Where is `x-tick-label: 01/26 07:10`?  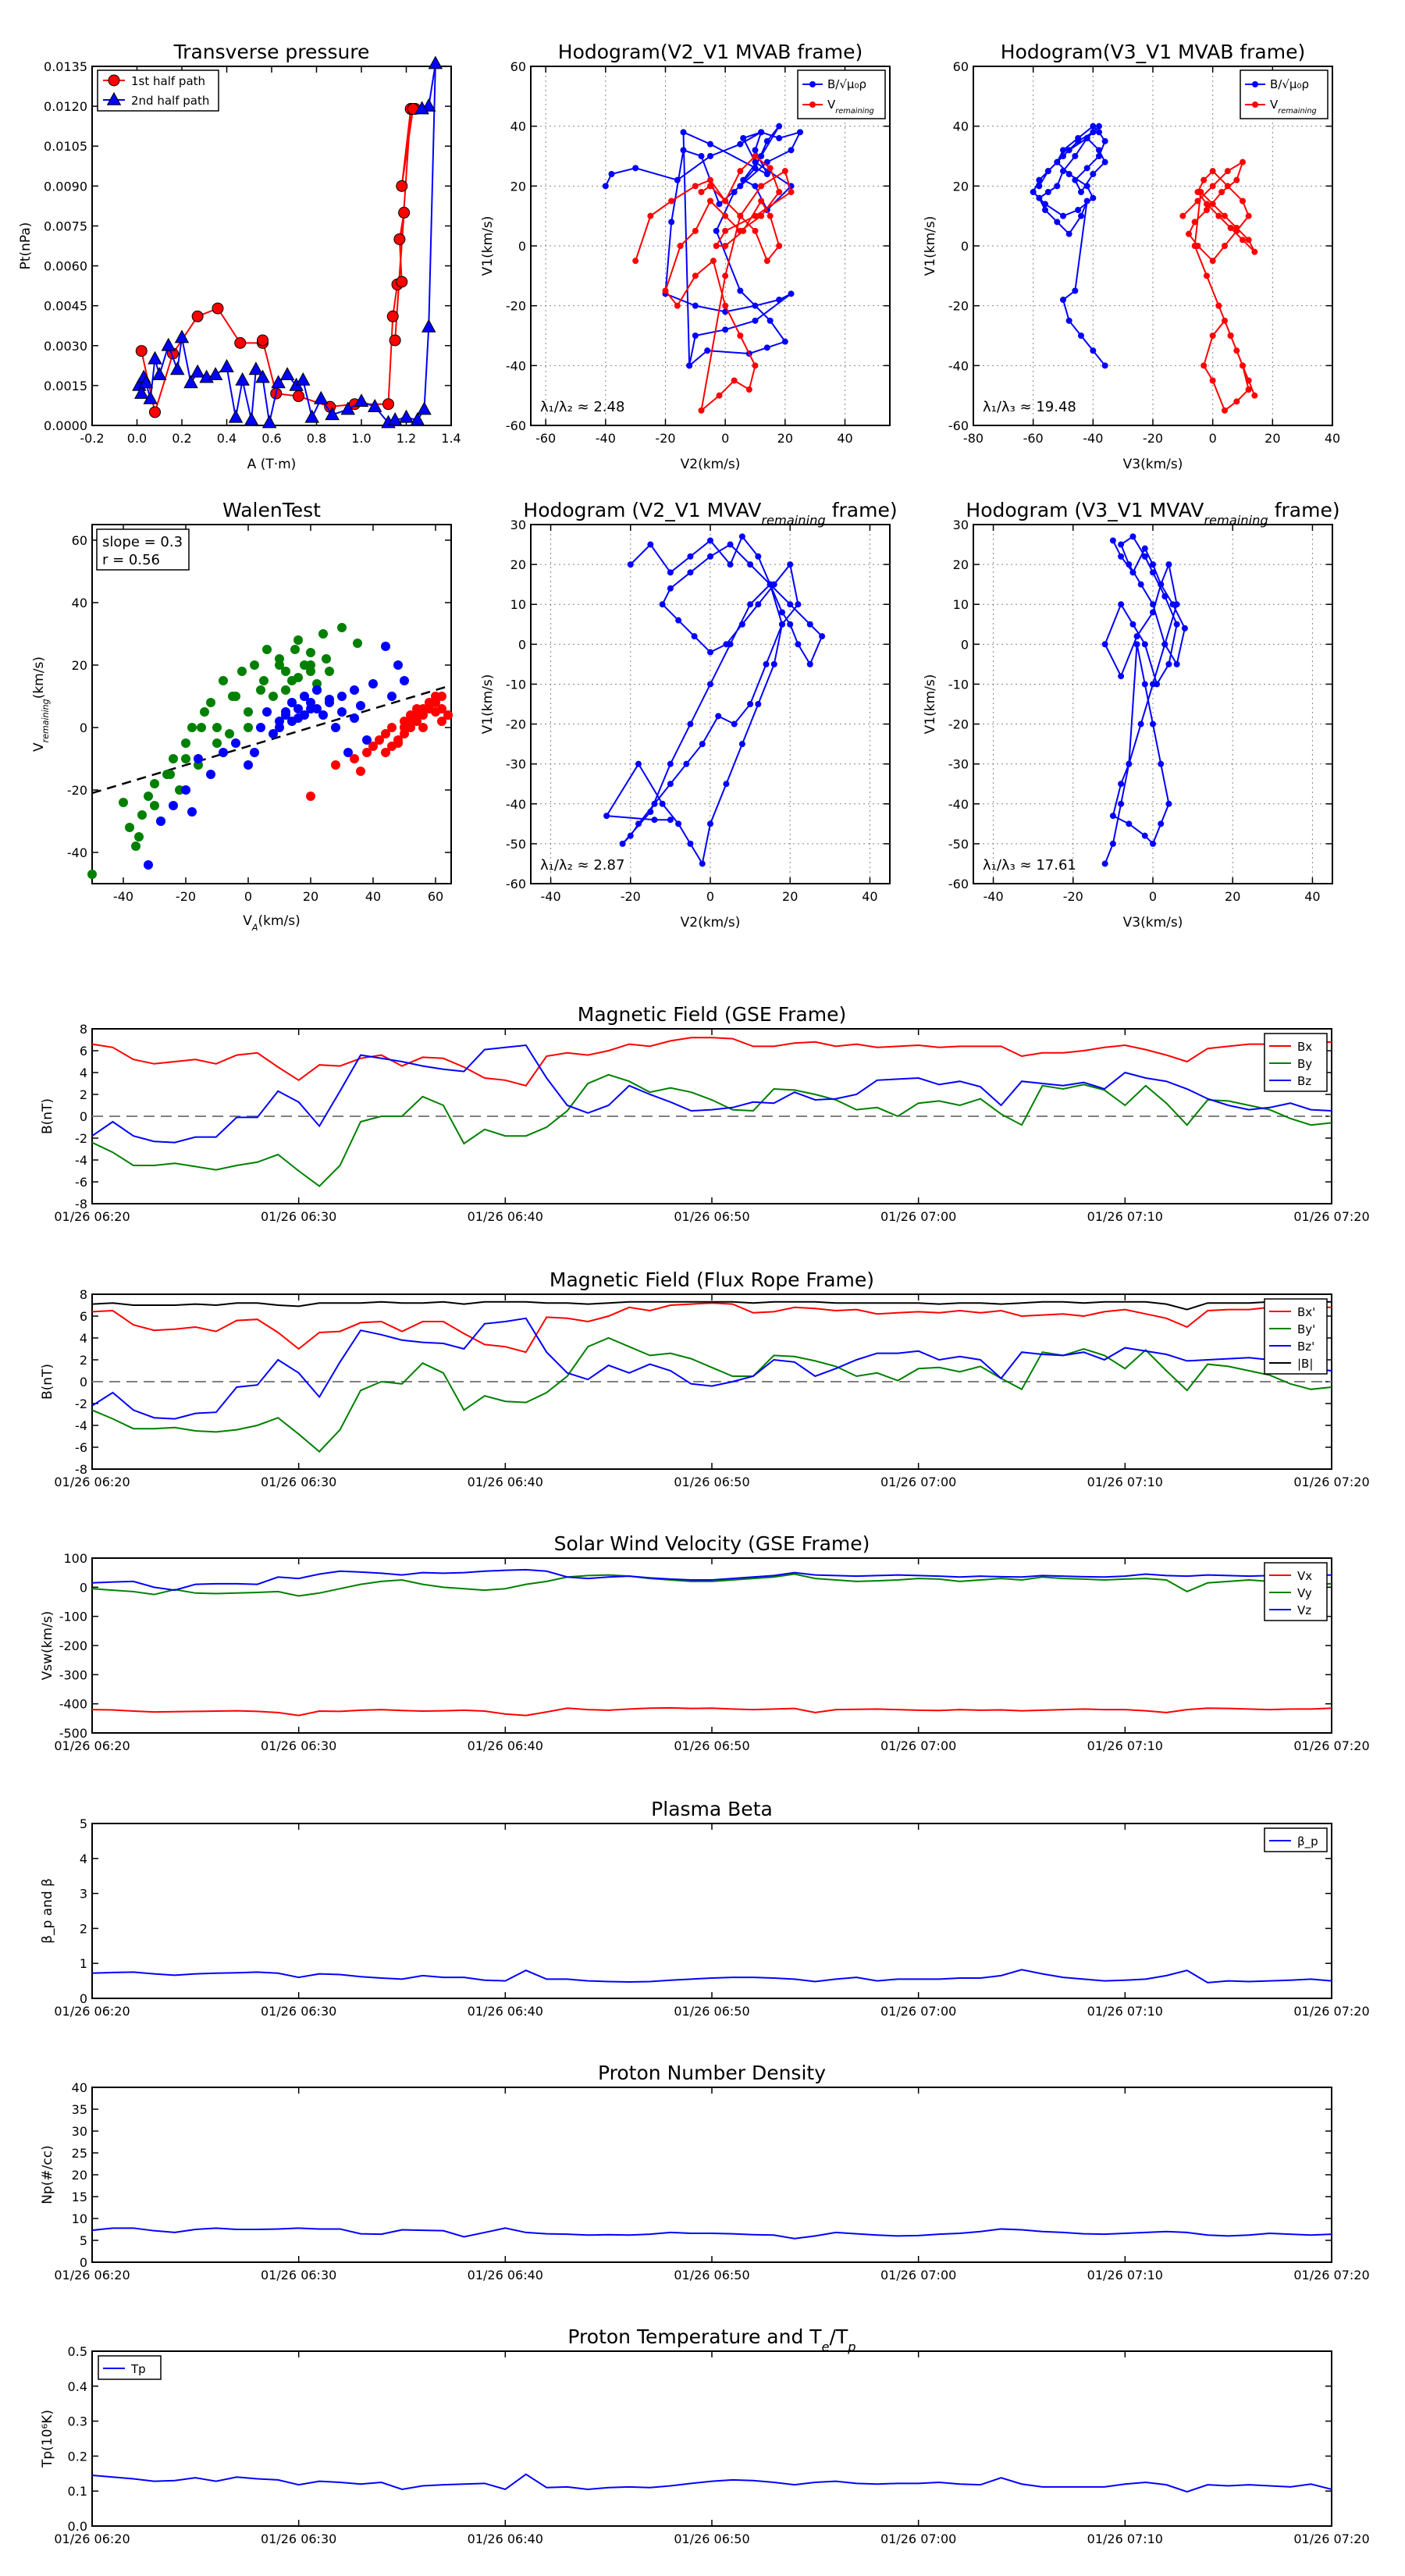
x-tick-label: 01/26 07:10 is located at coordinates (1125, 1482).